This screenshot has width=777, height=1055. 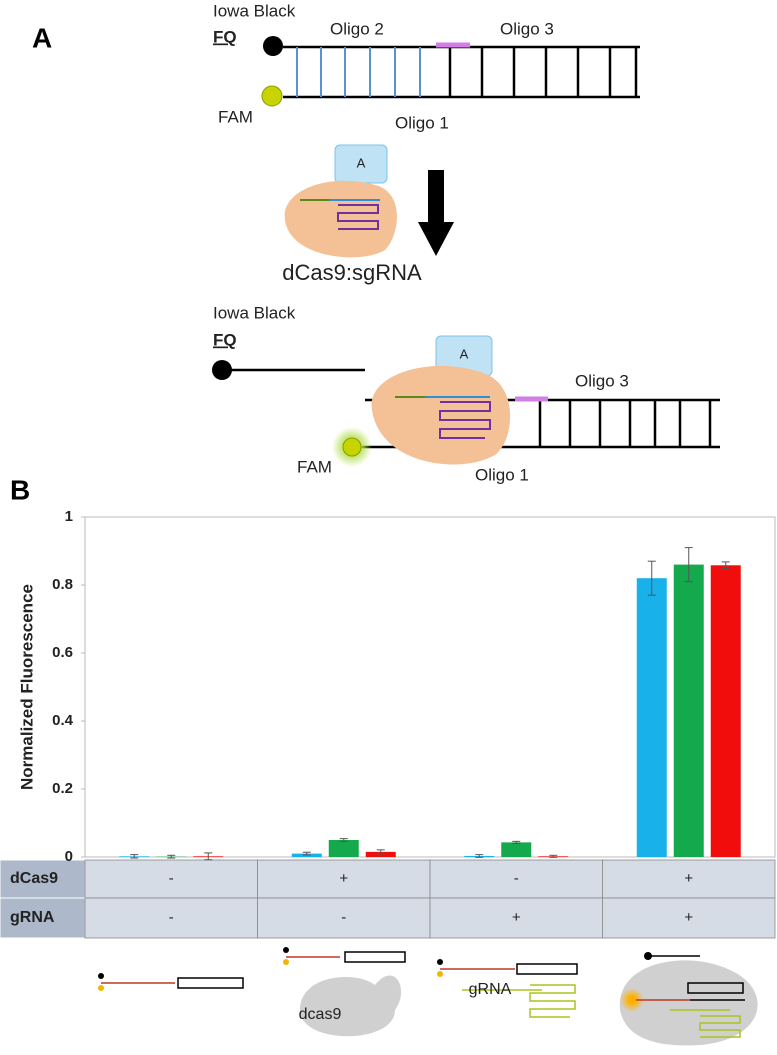 I want to click on arrow, so click(x=436, y=213).